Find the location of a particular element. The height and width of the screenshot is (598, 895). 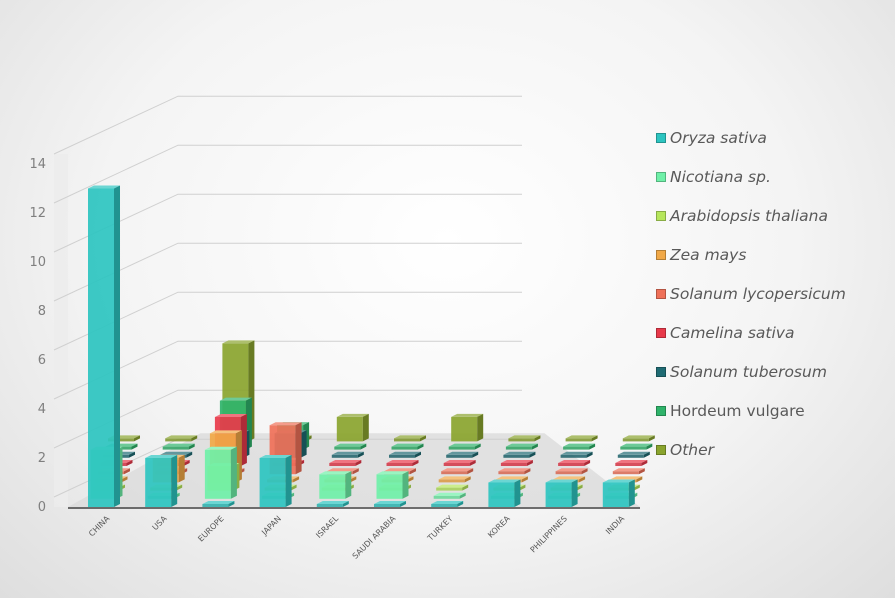

y-tick-label: 0 is located at coordinates (42, 507).